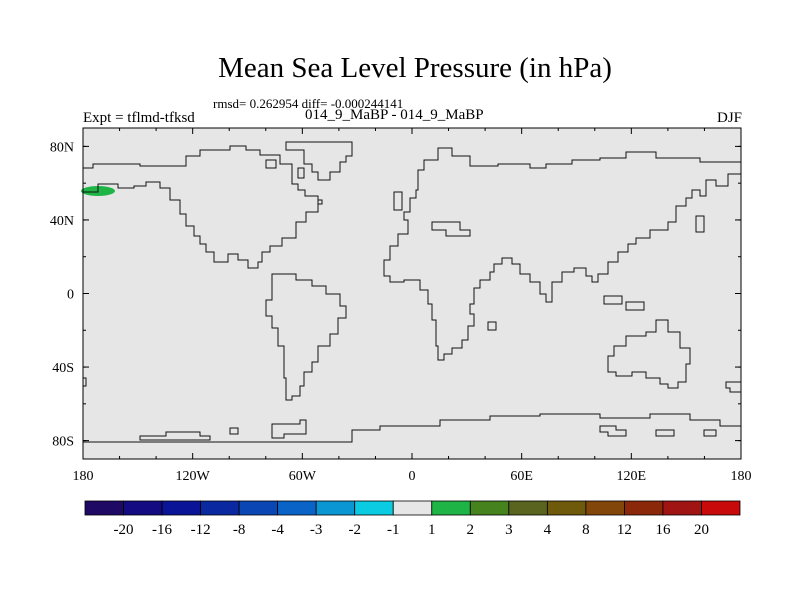 The height and width of the screenshot is (600, 800). What do you see at coordinates (277, 530) in the screenshot?
I see `colorbar-label: -4` at bounding box center [277, 530].